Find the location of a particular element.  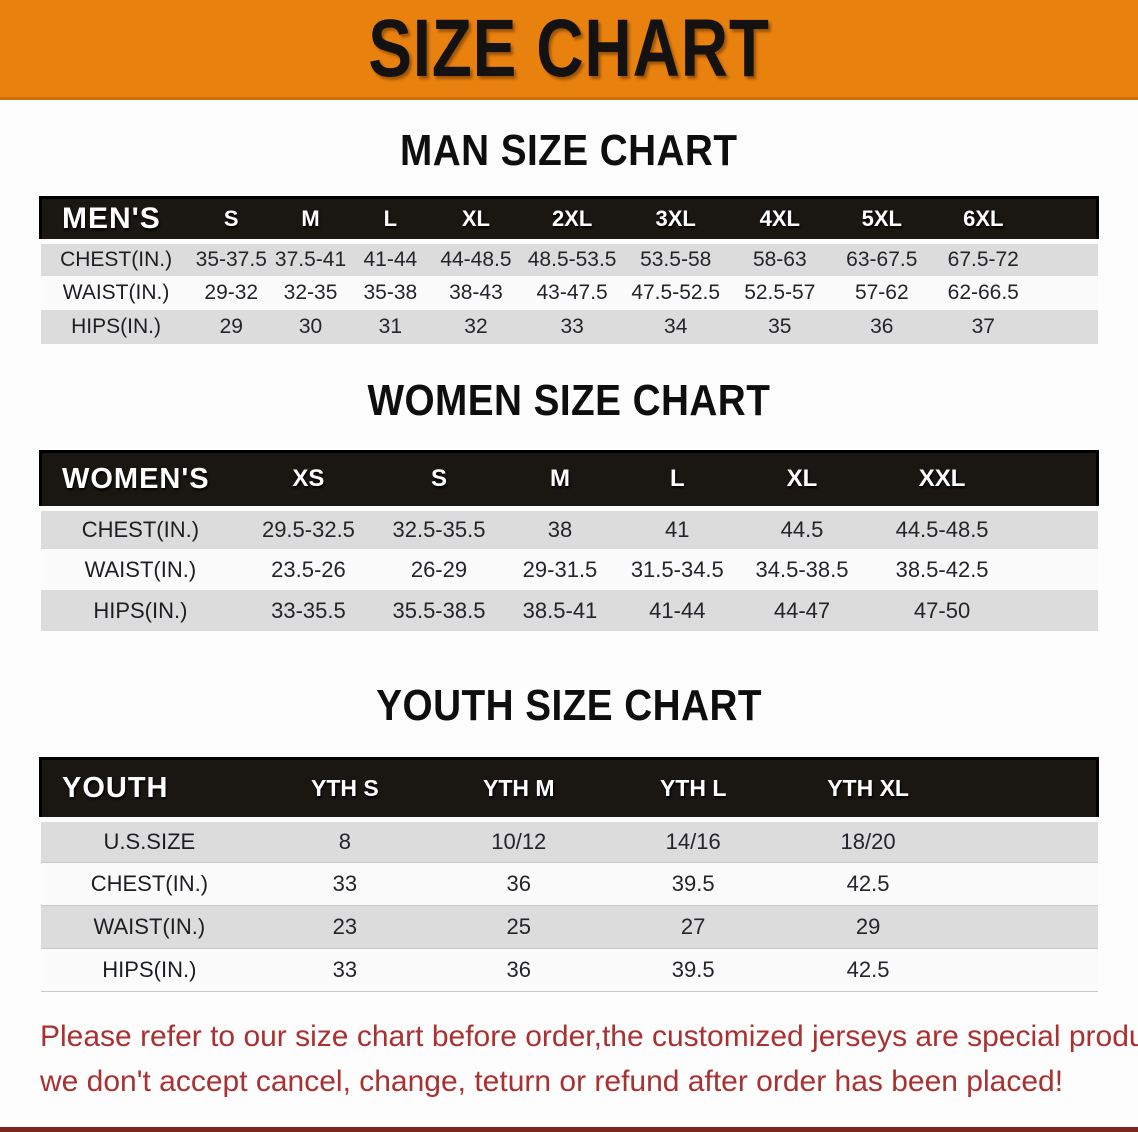

table-cell: 52.5-57 is located at coordinates (780, 292).